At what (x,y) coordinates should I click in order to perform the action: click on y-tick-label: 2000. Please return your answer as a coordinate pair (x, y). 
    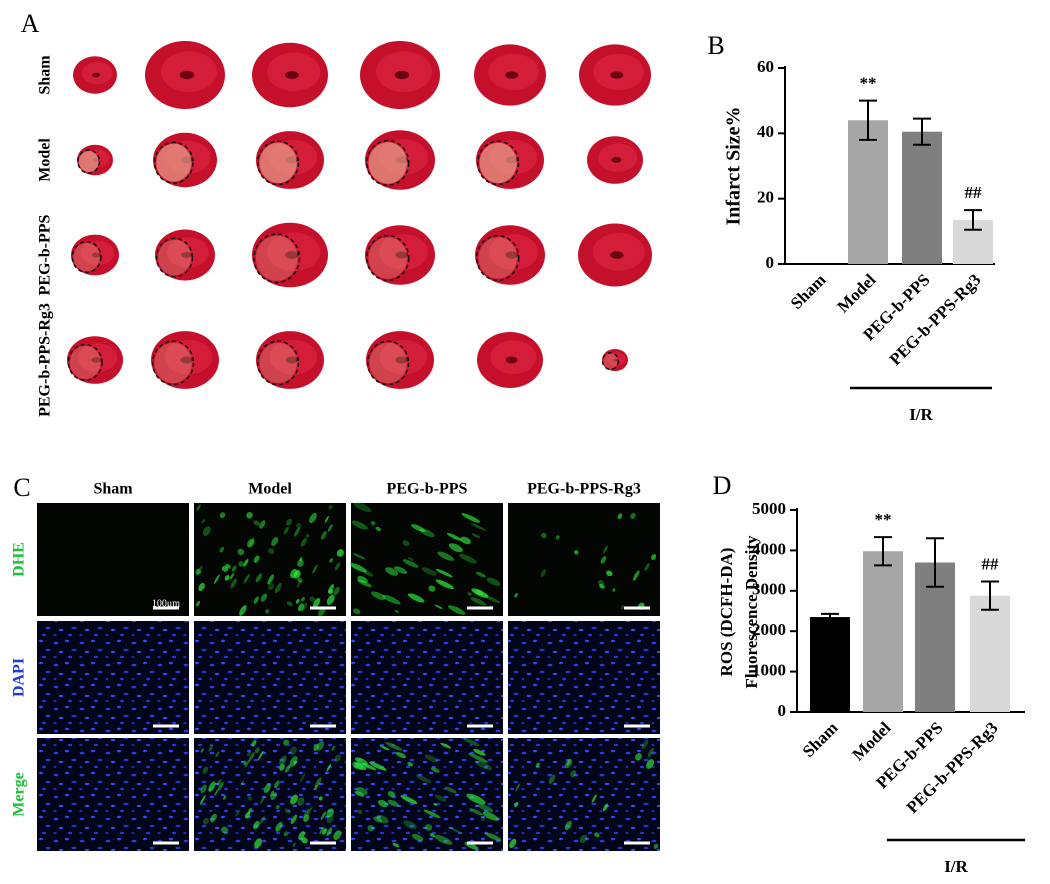
    Looking at the image, I should click on (769, 629).